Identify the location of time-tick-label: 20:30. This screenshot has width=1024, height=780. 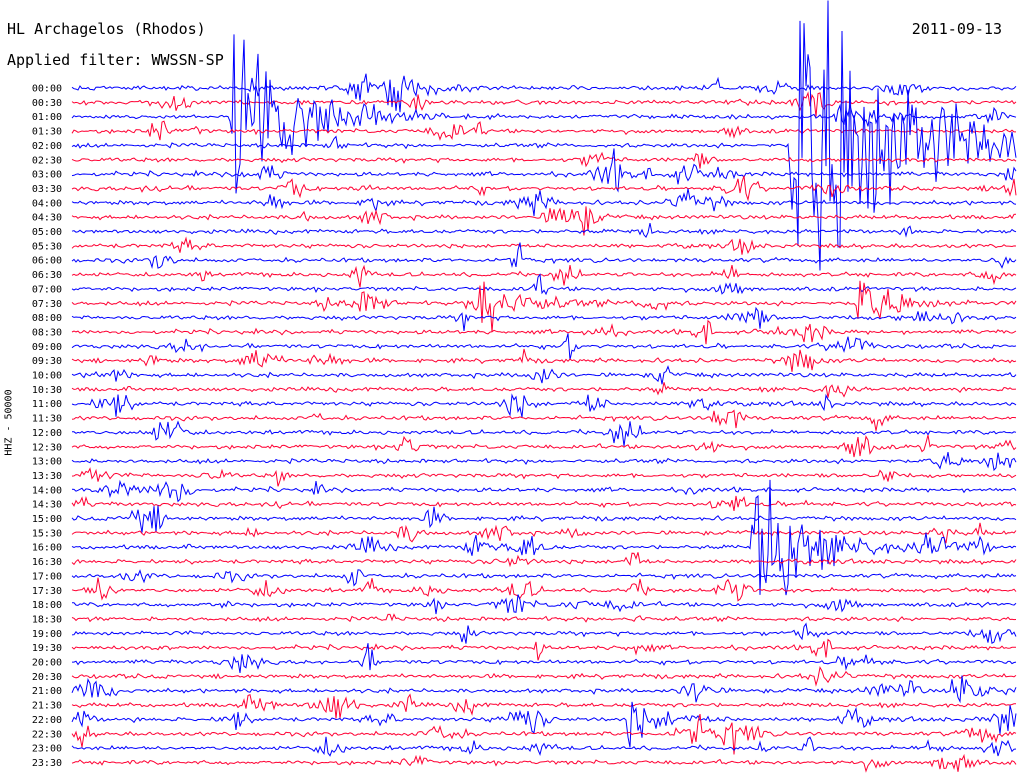
(47, 677).